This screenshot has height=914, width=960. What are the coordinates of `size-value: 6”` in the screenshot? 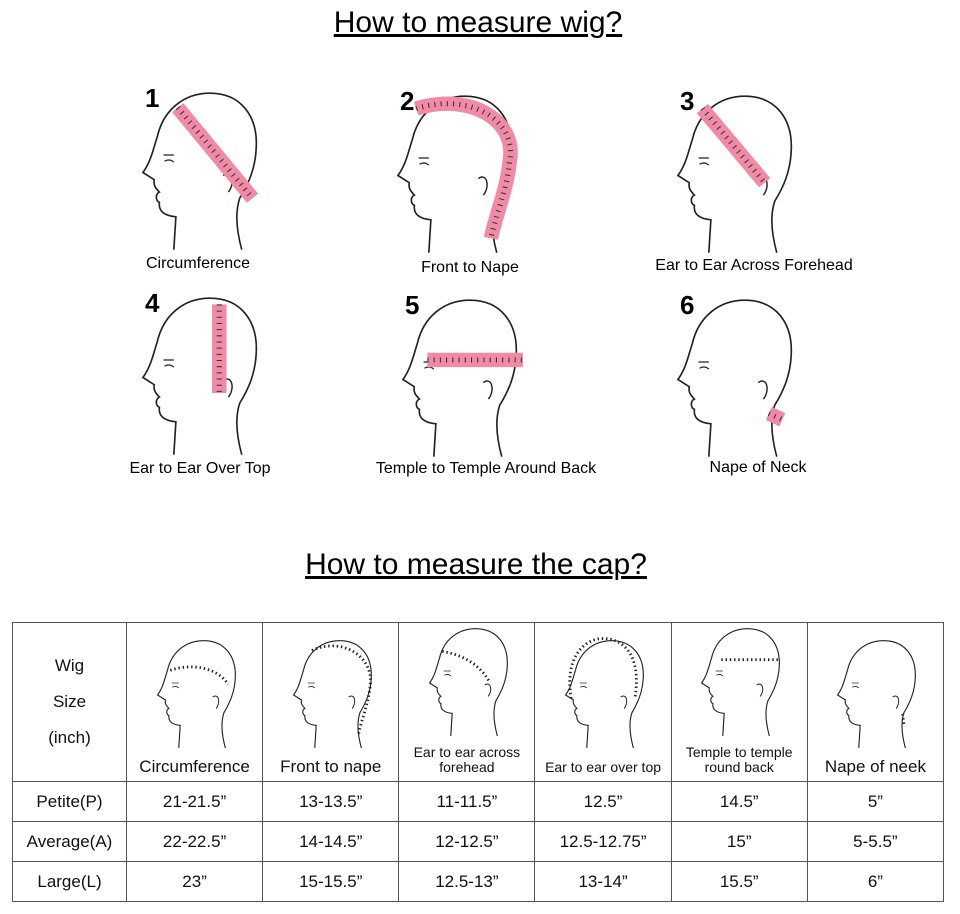 It's located at (875, 881).